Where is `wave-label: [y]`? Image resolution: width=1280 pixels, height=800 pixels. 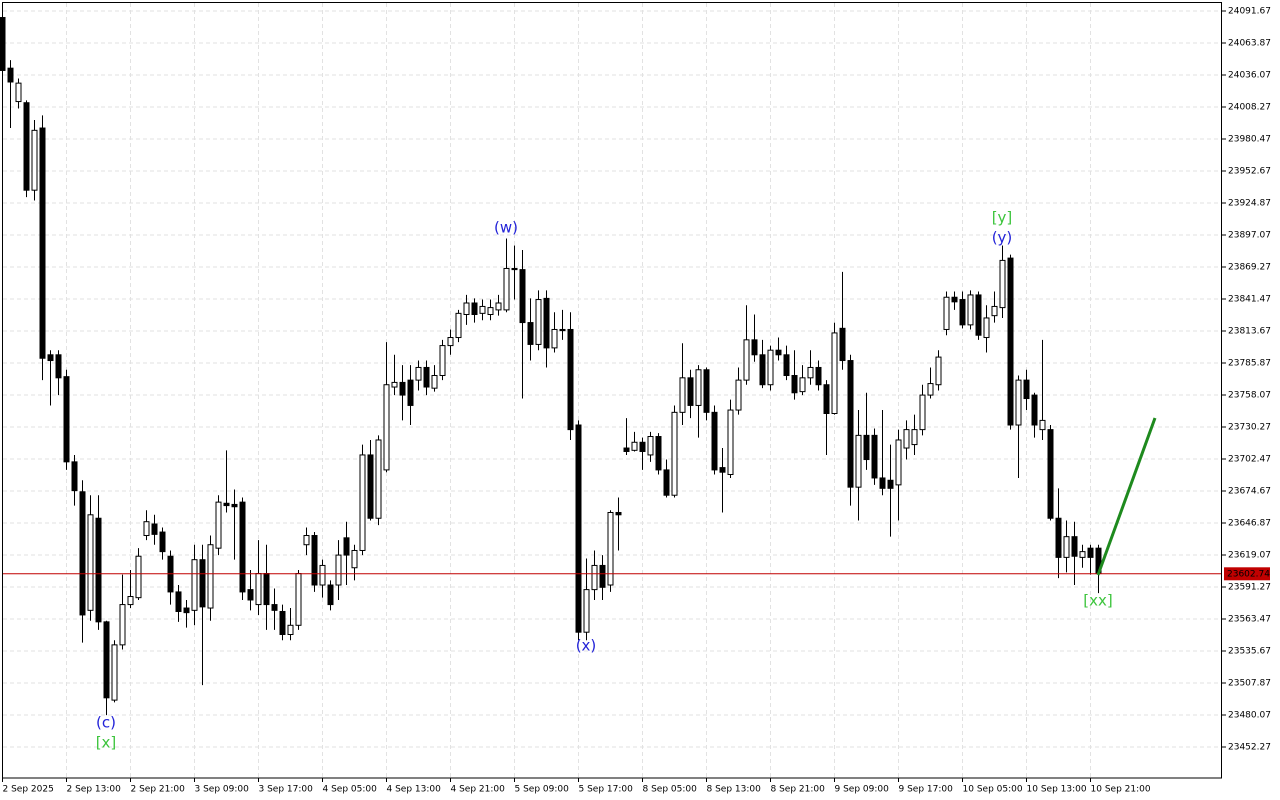 wave-label: [y] is located at coordinates (1002, 218).